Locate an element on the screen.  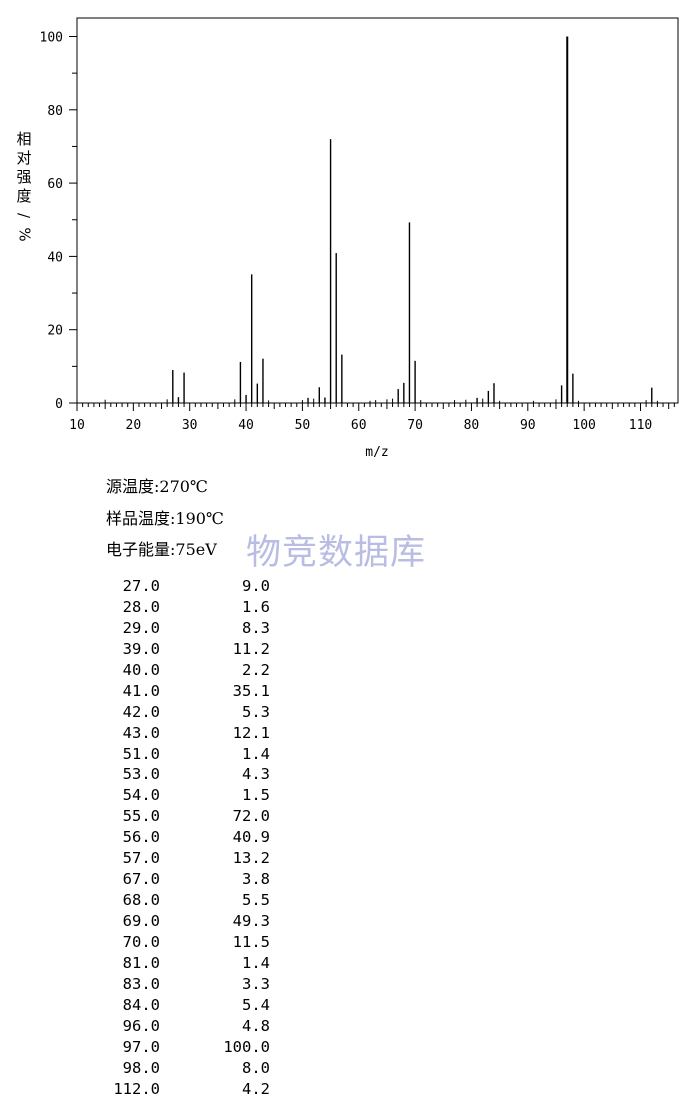
x-tick-label: 100 is located at coordinates (583, 425).